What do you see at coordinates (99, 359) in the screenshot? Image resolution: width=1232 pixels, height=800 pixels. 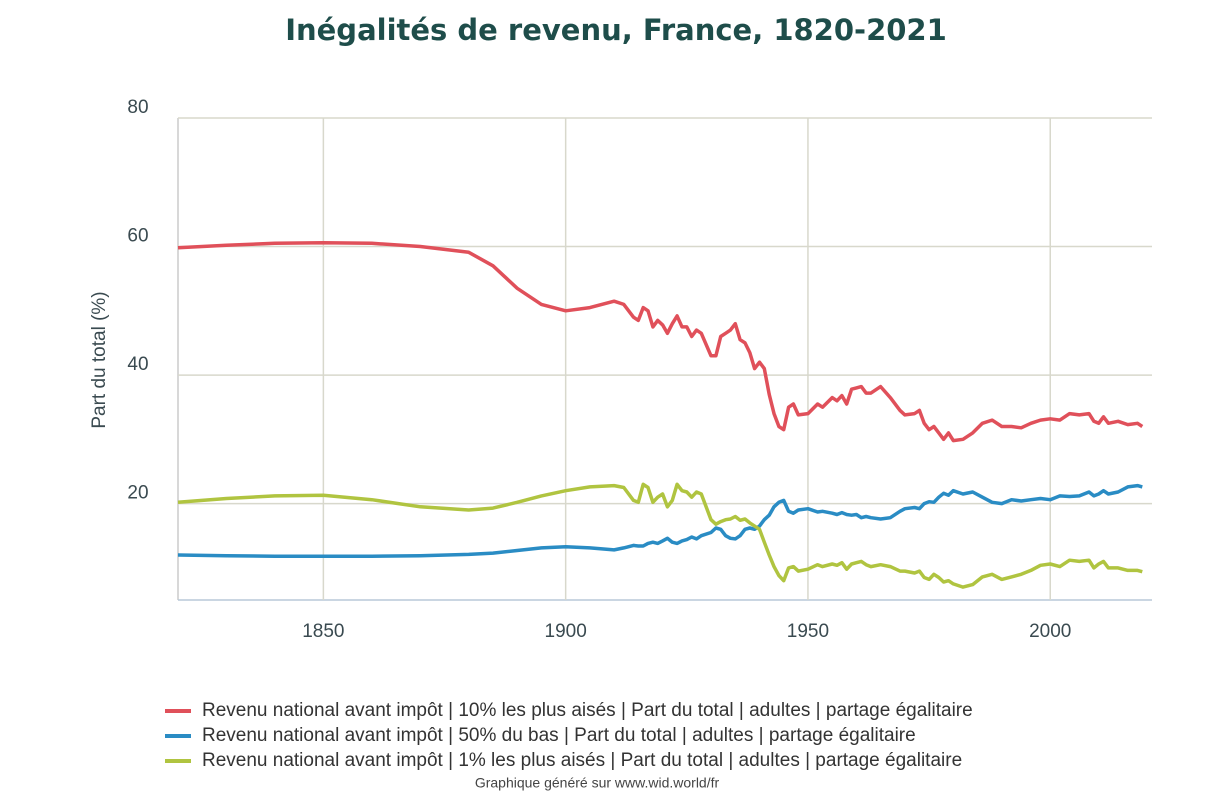 I see `y-axis-label: Part du total (%)` at bounding box center [99, 359].